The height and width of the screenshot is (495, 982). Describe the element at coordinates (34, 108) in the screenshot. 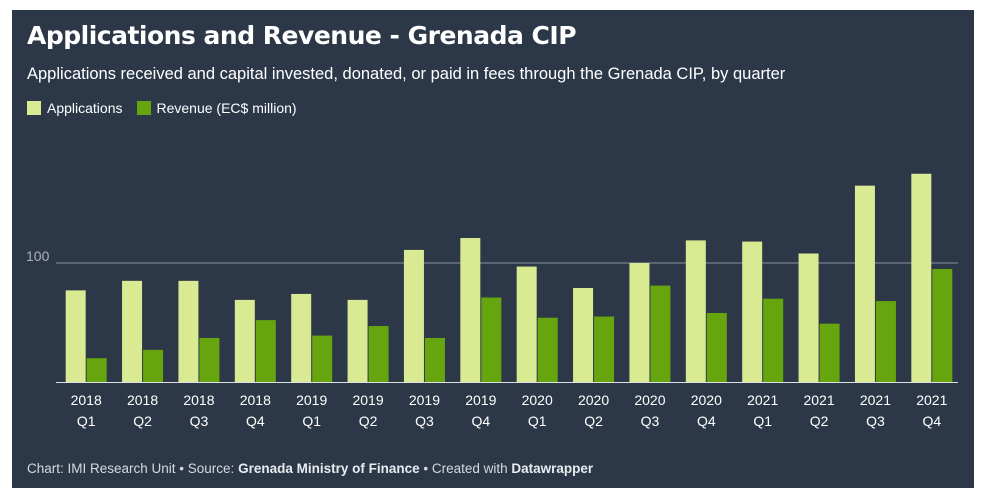

I see `legend-swatch-applications` at that location.